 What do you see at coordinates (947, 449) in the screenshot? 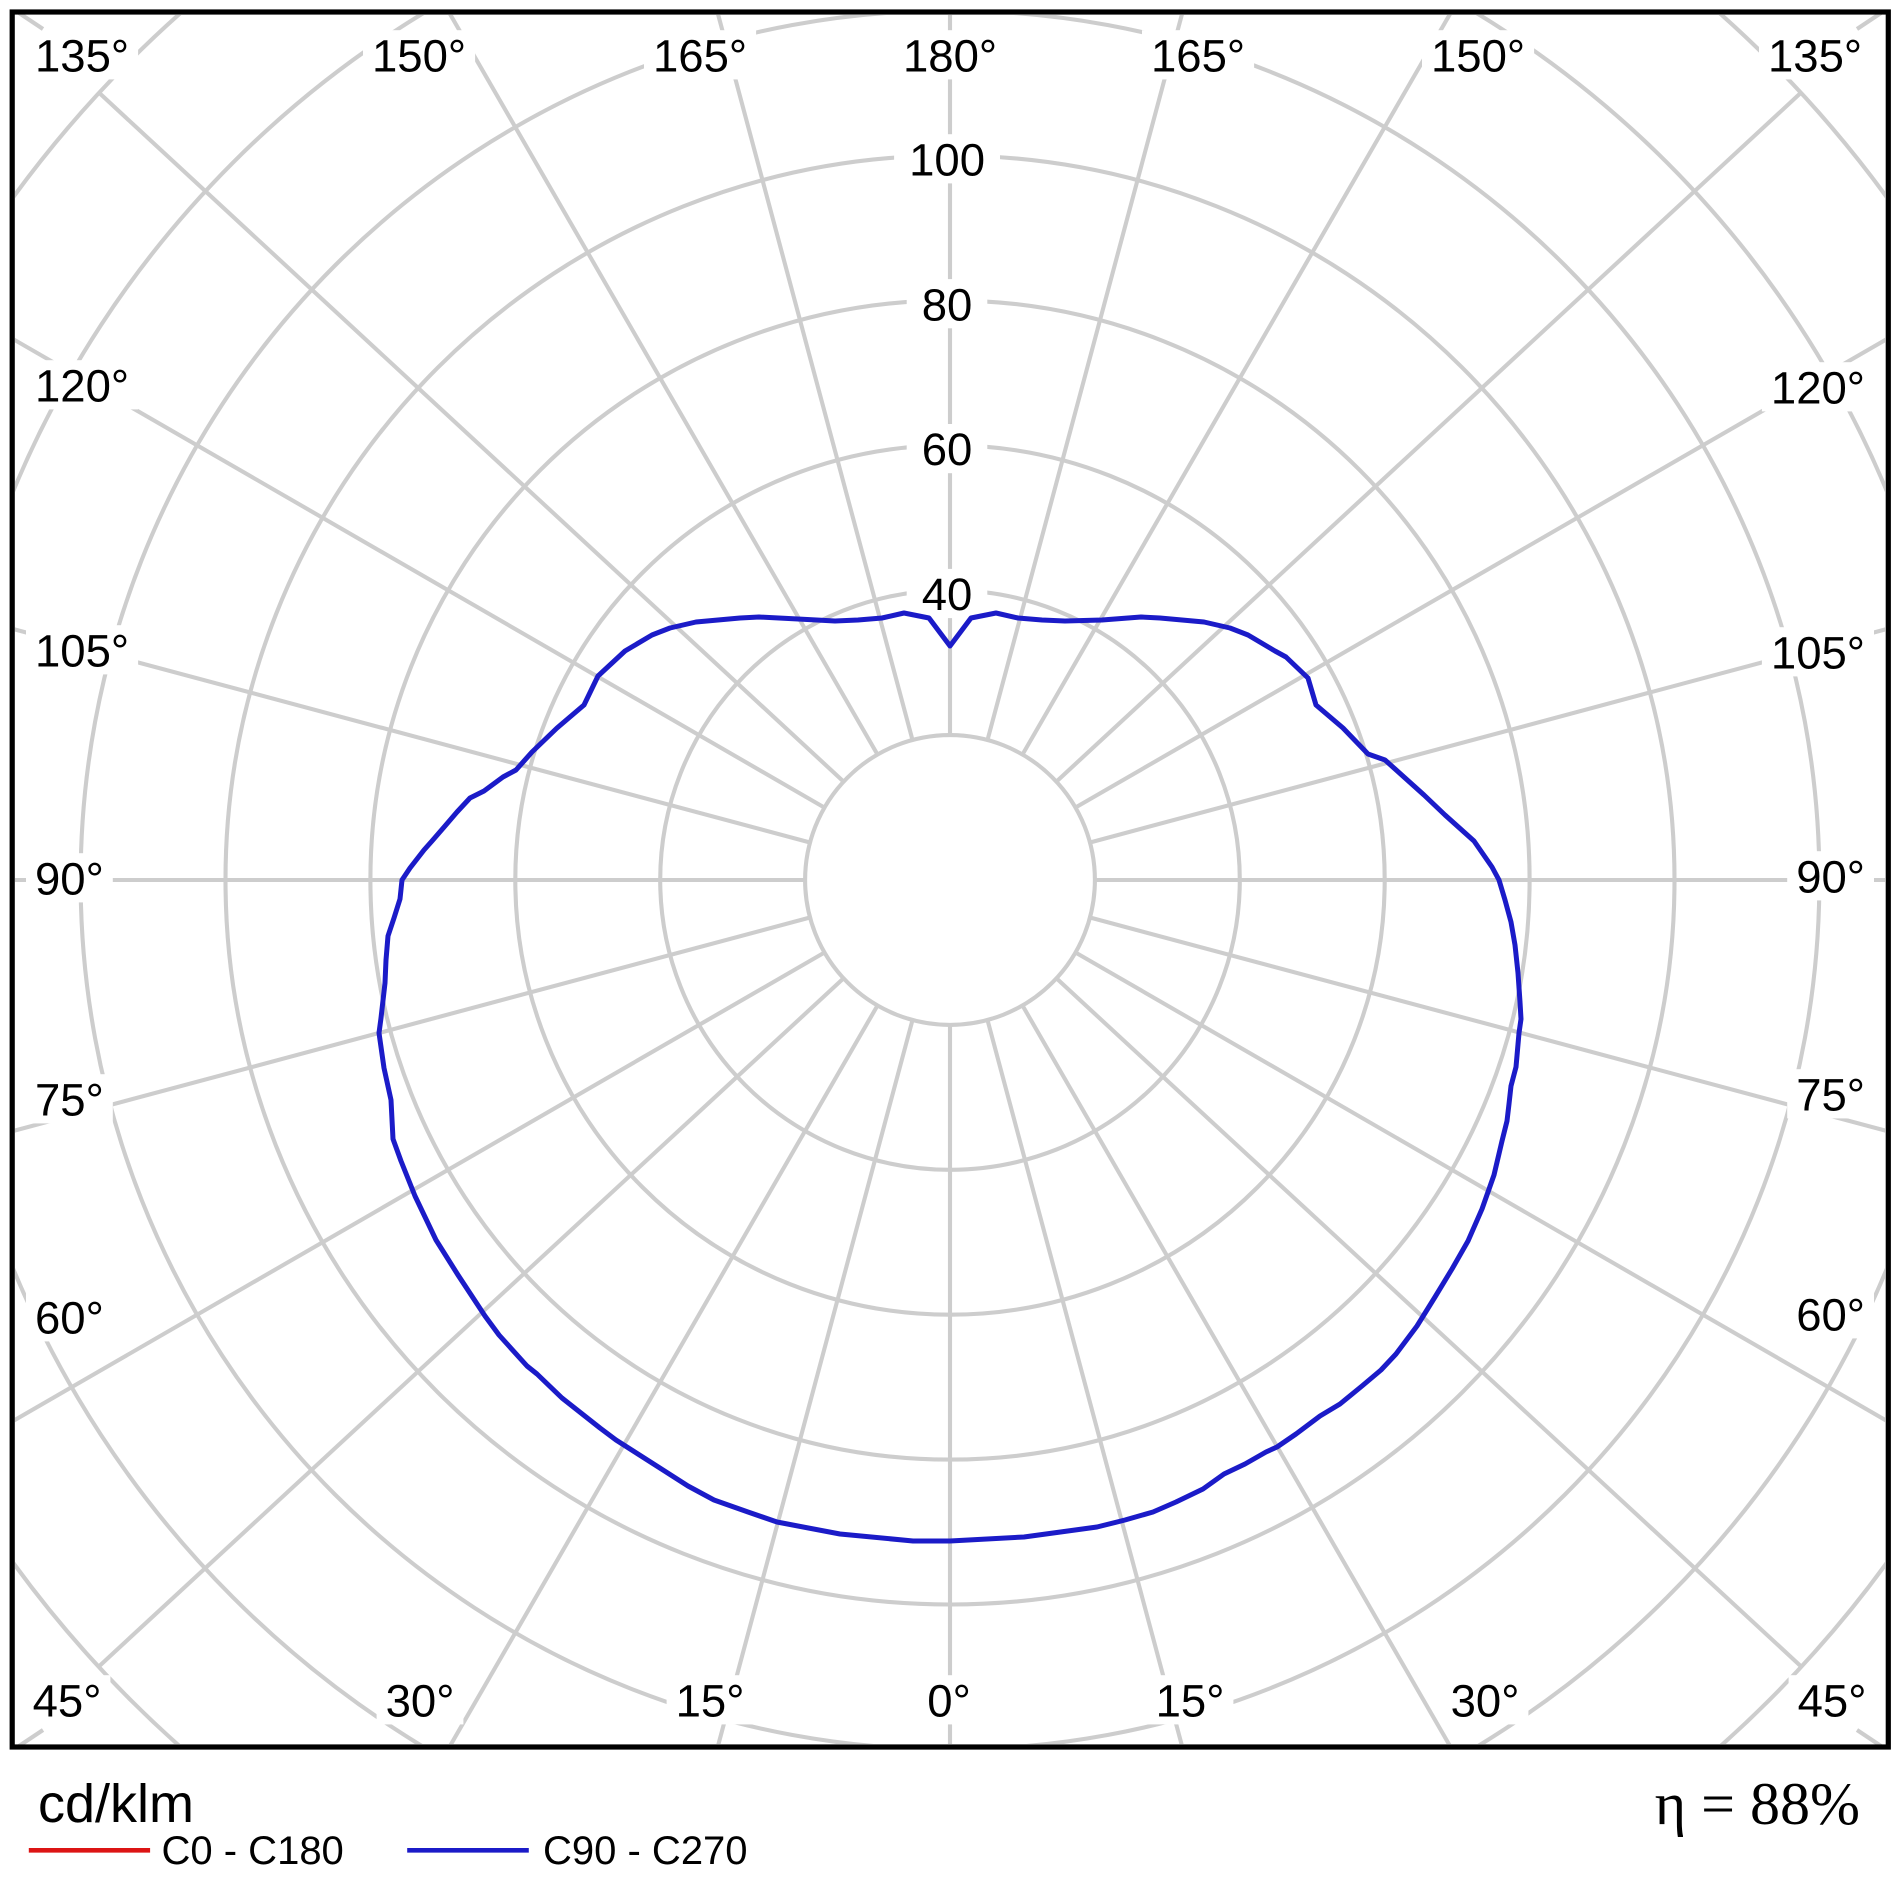
I see `svg-text: 60` at bounding box center [947, 449].